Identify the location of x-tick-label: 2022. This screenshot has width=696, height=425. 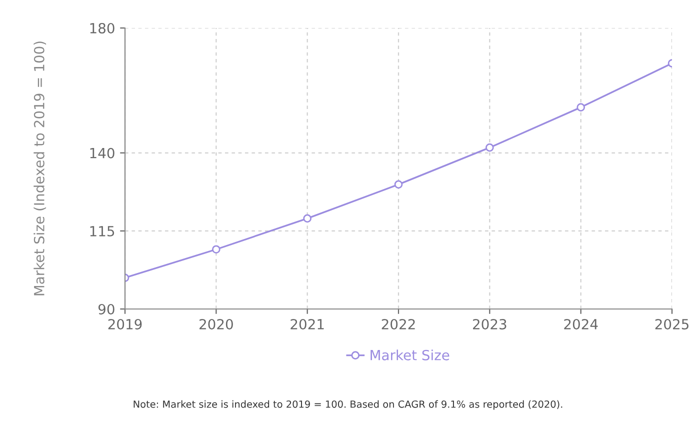
(398, 324).